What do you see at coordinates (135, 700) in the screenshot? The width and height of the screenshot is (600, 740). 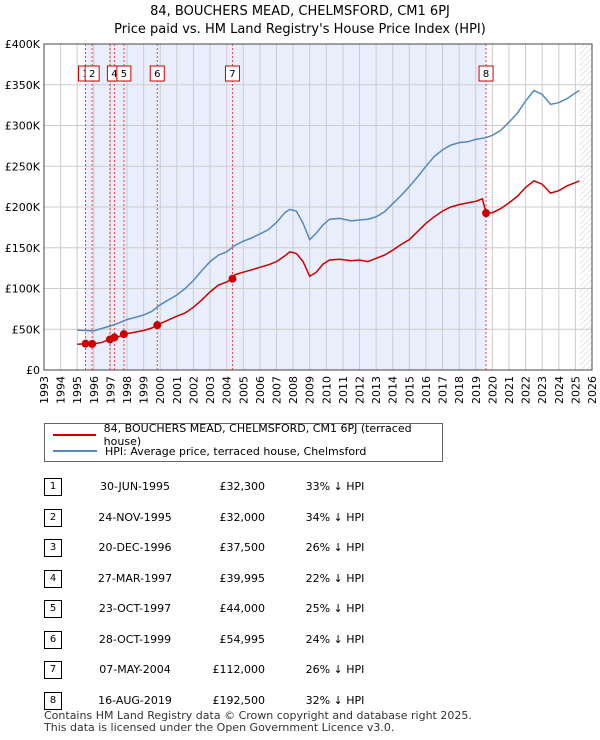 I see `transaction-date: 16-AUG-2019` at bounding box center [135, 700].